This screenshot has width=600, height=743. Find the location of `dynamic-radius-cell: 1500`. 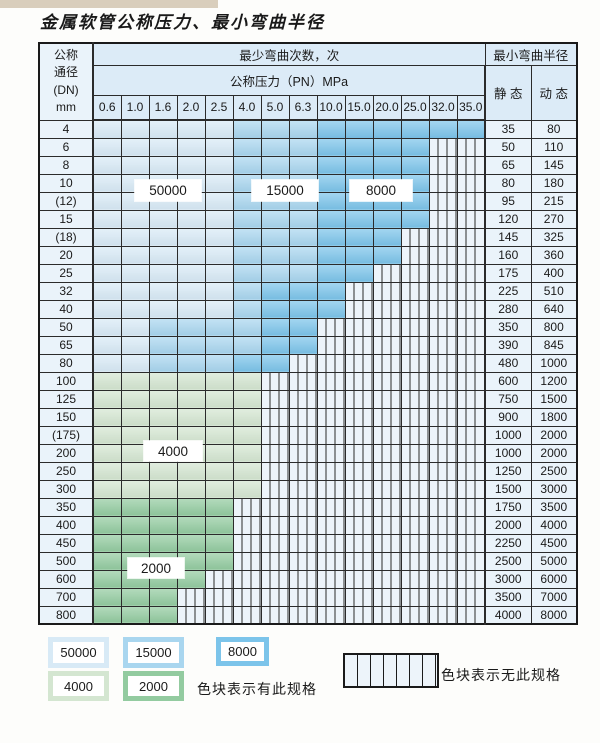

dynamic-radius-cell: 1500 is located at coordinates (554, 399).